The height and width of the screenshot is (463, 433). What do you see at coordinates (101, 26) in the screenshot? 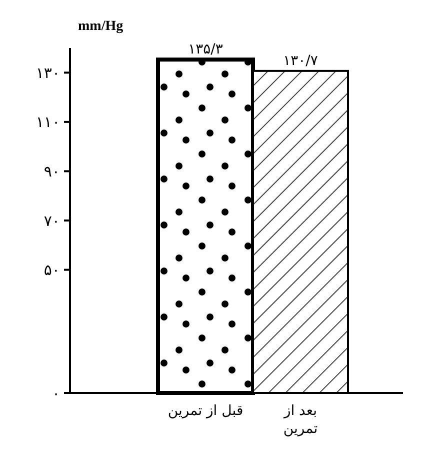
I see `y-axis-title: mm/Hg` at bounding box center [101, 26].